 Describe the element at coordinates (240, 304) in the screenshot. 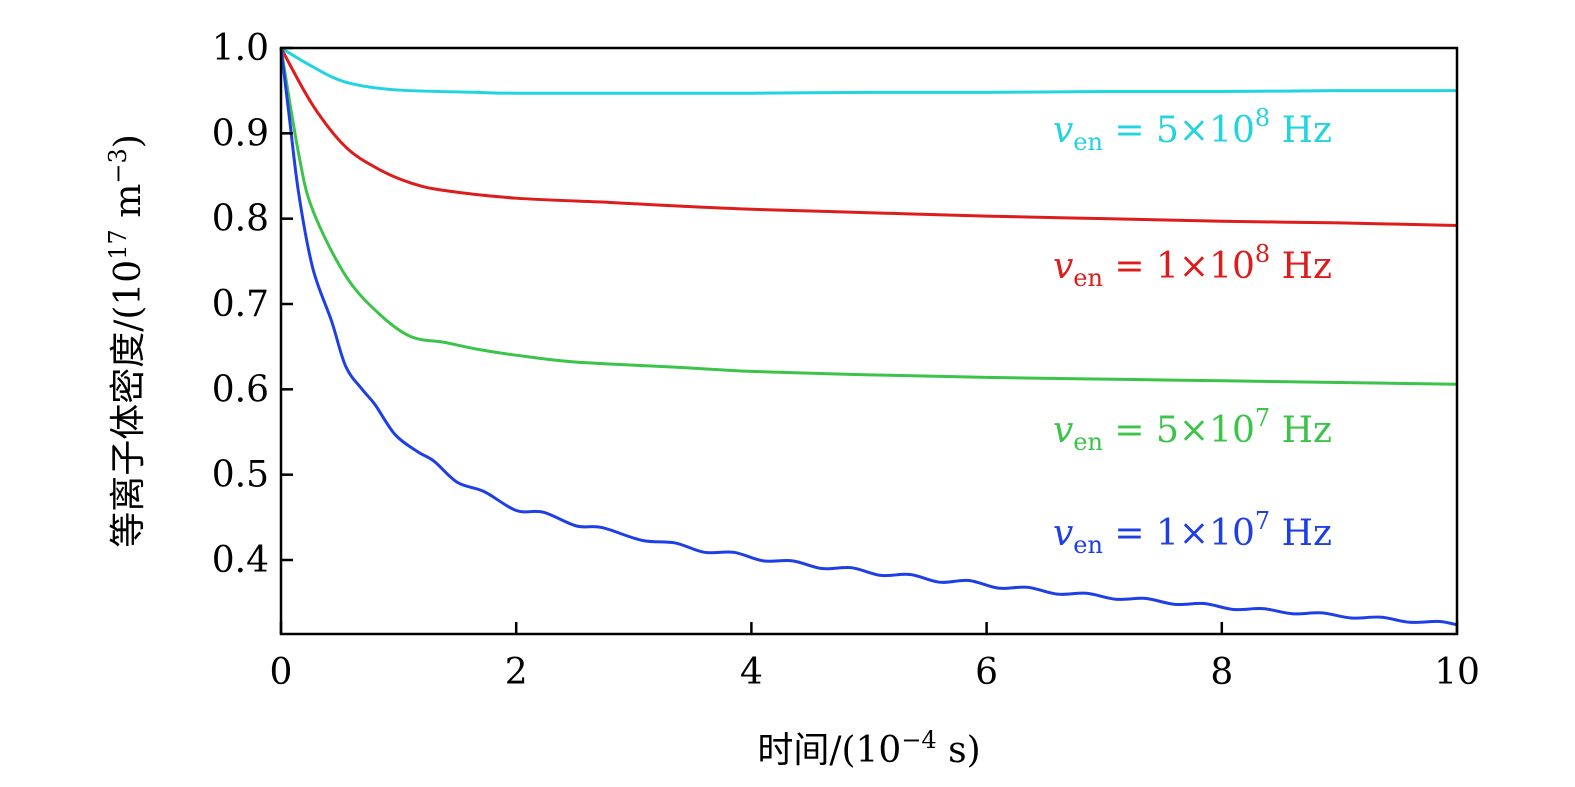

I see `y-tick-label: 0.7` at that location.